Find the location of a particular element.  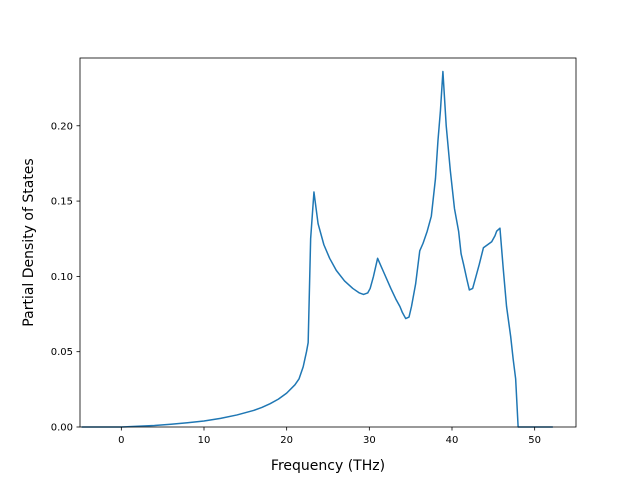

x-tick-label: 50 is located at coordinates (534, 440).